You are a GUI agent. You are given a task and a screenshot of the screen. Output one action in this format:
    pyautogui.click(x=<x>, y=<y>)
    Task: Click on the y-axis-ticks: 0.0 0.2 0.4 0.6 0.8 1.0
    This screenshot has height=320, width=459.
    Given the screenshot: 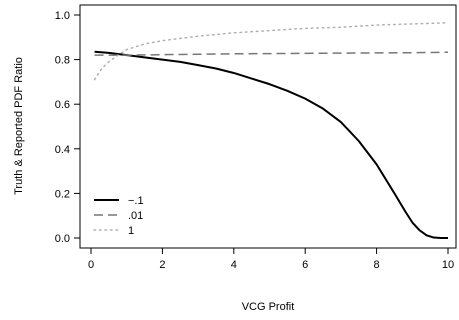 What is the action you would take?
    pyautogui.click(x=67, y=127)
    